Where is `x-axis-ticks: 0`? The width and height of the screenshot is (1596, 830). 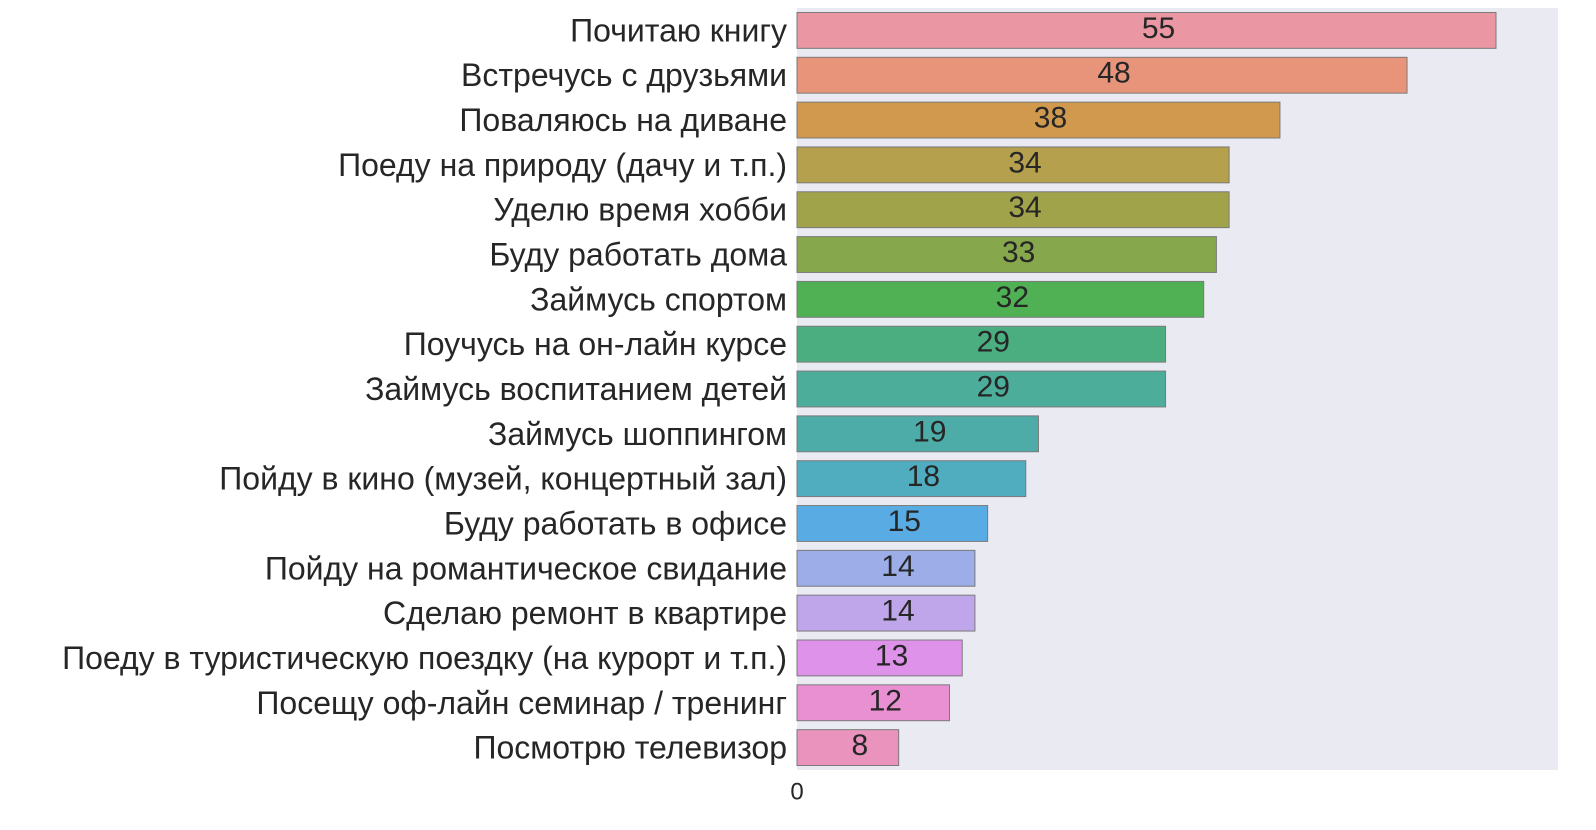 x-axis-ticks: 0 is located at coordinates (796, 792).